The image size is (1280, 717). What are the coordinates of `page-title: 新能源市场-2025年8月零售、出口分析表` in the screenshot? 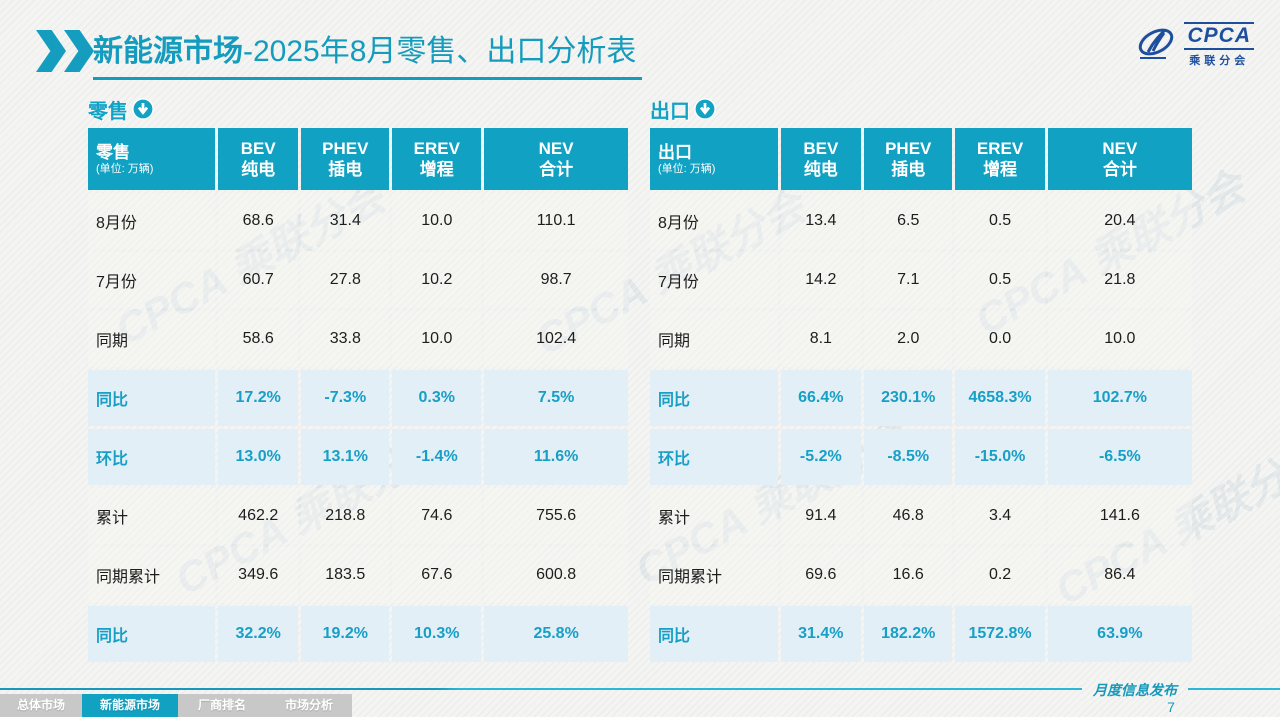 It's located at (368, 53).